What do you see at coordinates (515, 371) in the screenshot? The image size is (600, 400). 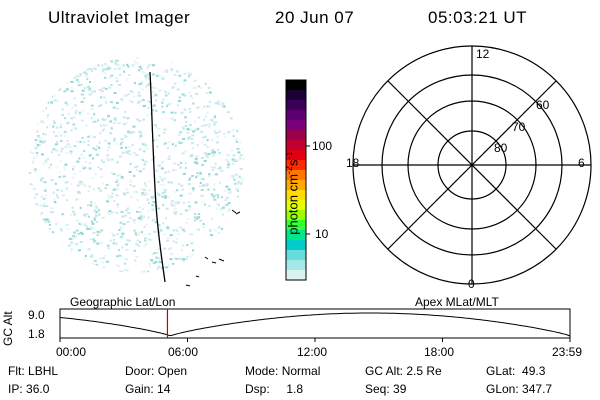 I see `info-glat: GLat: 49.3` at bounding box center [515, 371].